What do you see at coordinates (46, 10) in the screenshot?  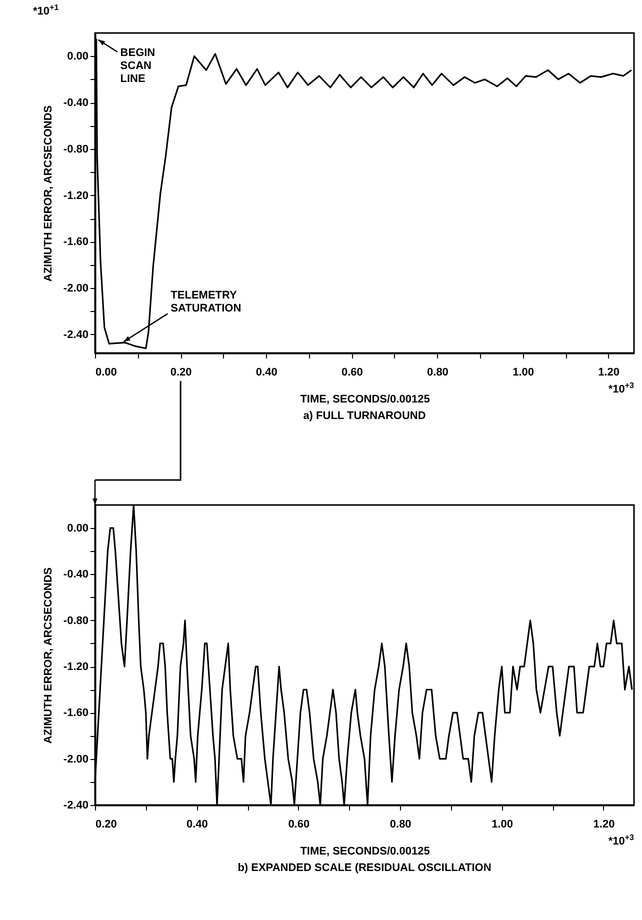 I see `text: *10$^{+1}$` at bounding box center [46, 10].